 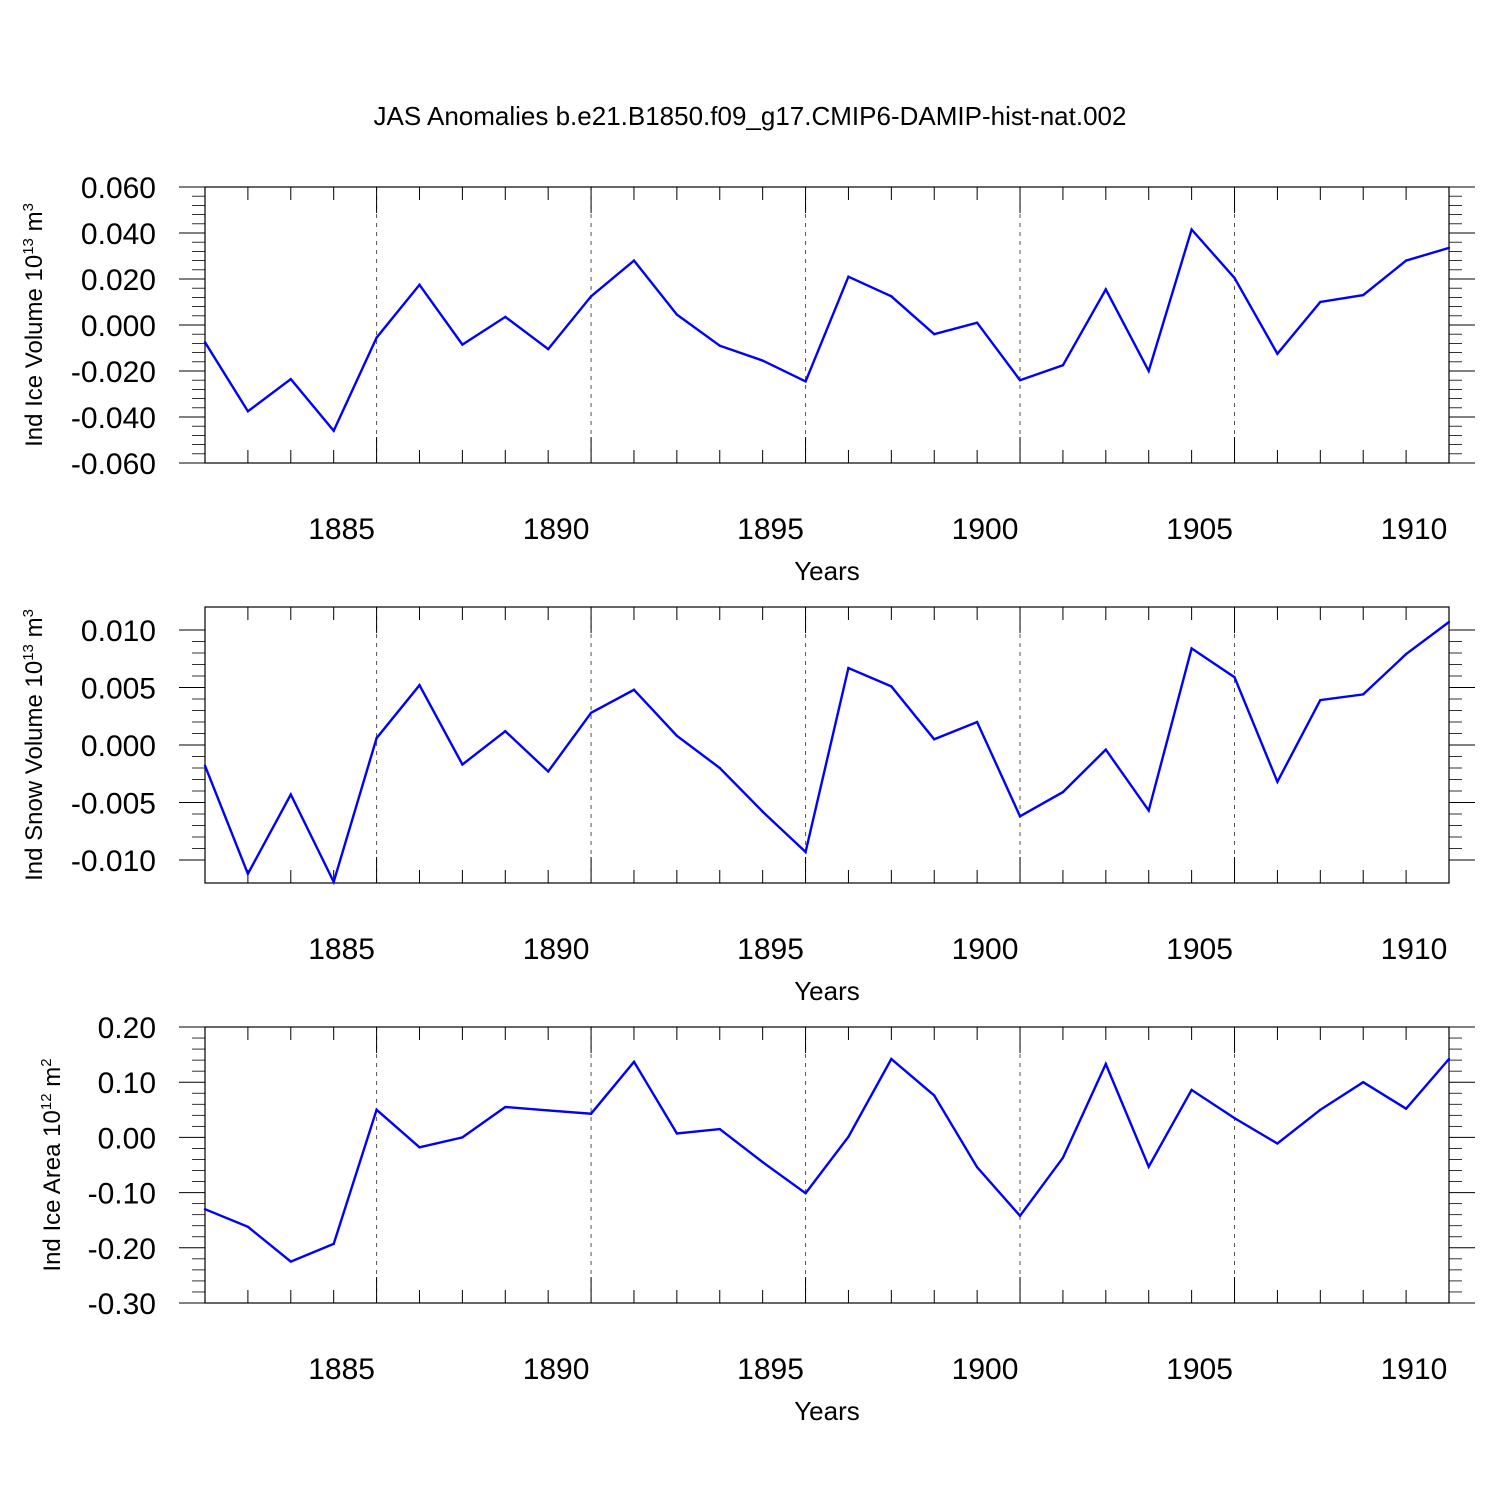 I want to click on chart3-ytick-label: 0.20, so click(x=127, y=1028).